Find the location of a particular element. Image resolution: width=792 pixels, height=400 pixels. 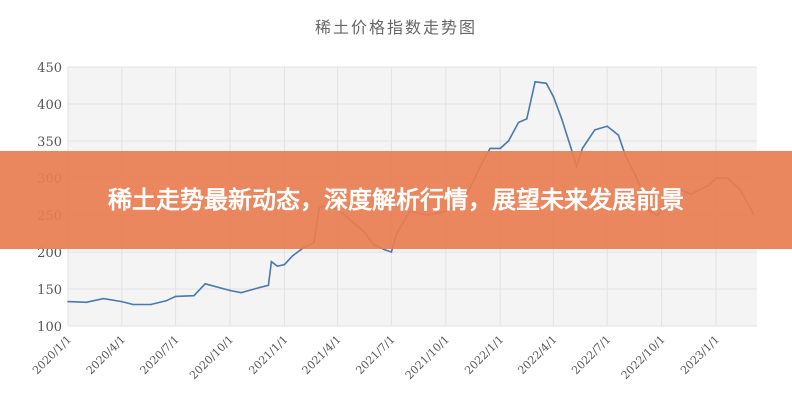

x-tick-label: 2021/7/1 is located at coordinates (375, 355).